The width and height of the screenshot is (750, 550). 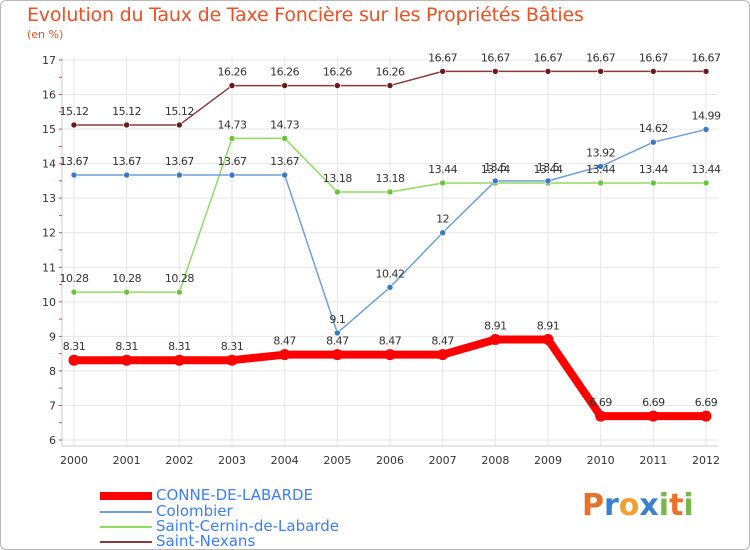 I want to click on y-tick-label: 9, so click(x=52, y=336).